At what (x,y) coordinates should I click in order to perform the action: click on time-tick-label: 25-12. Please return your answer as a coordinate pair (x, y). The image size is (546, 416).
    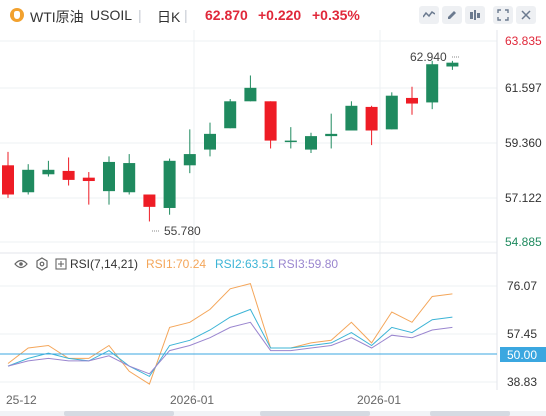
    Looking at the image, I should click on (21, 400).